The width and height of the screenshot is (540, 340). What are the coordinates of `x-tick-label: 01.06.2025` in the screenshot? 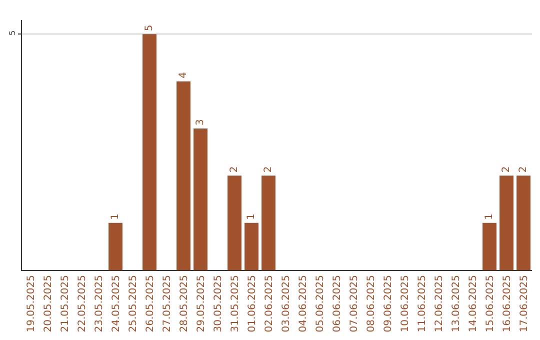 It's located at (252, 303).